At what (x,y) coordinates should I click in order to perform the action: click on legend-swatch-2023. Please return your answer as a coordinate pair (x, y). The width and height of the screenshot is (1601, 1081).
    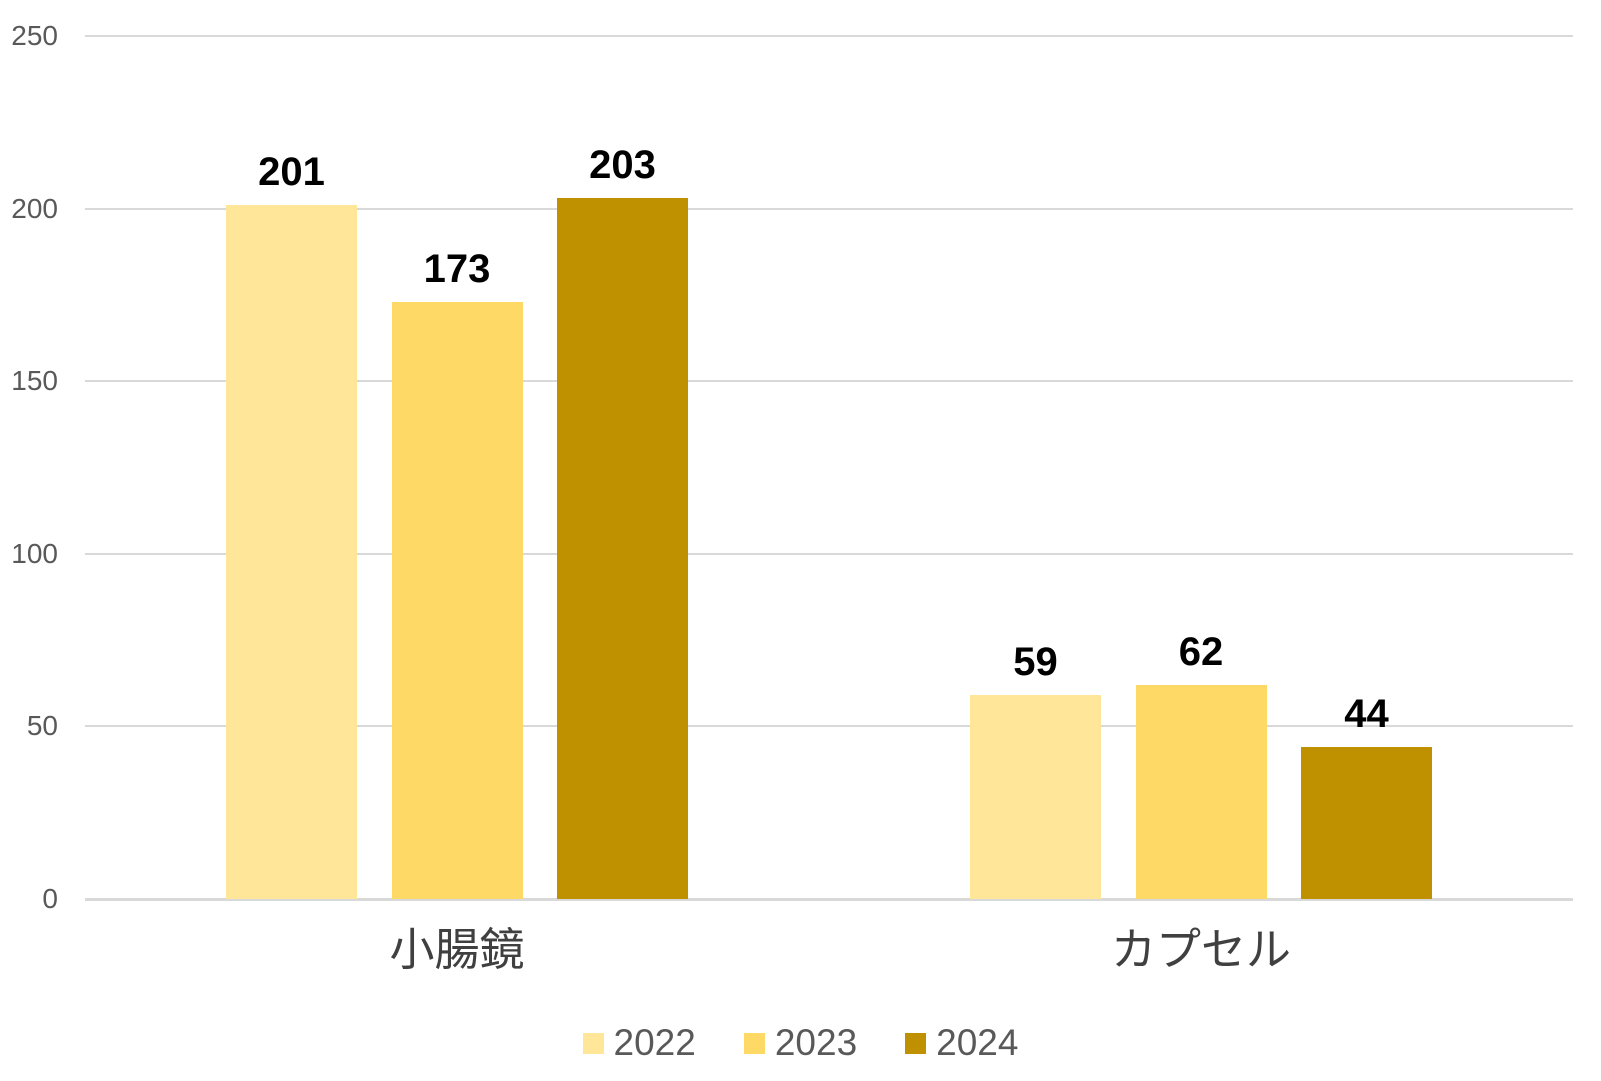
    Looking at the image, I should click on (754, 1043).